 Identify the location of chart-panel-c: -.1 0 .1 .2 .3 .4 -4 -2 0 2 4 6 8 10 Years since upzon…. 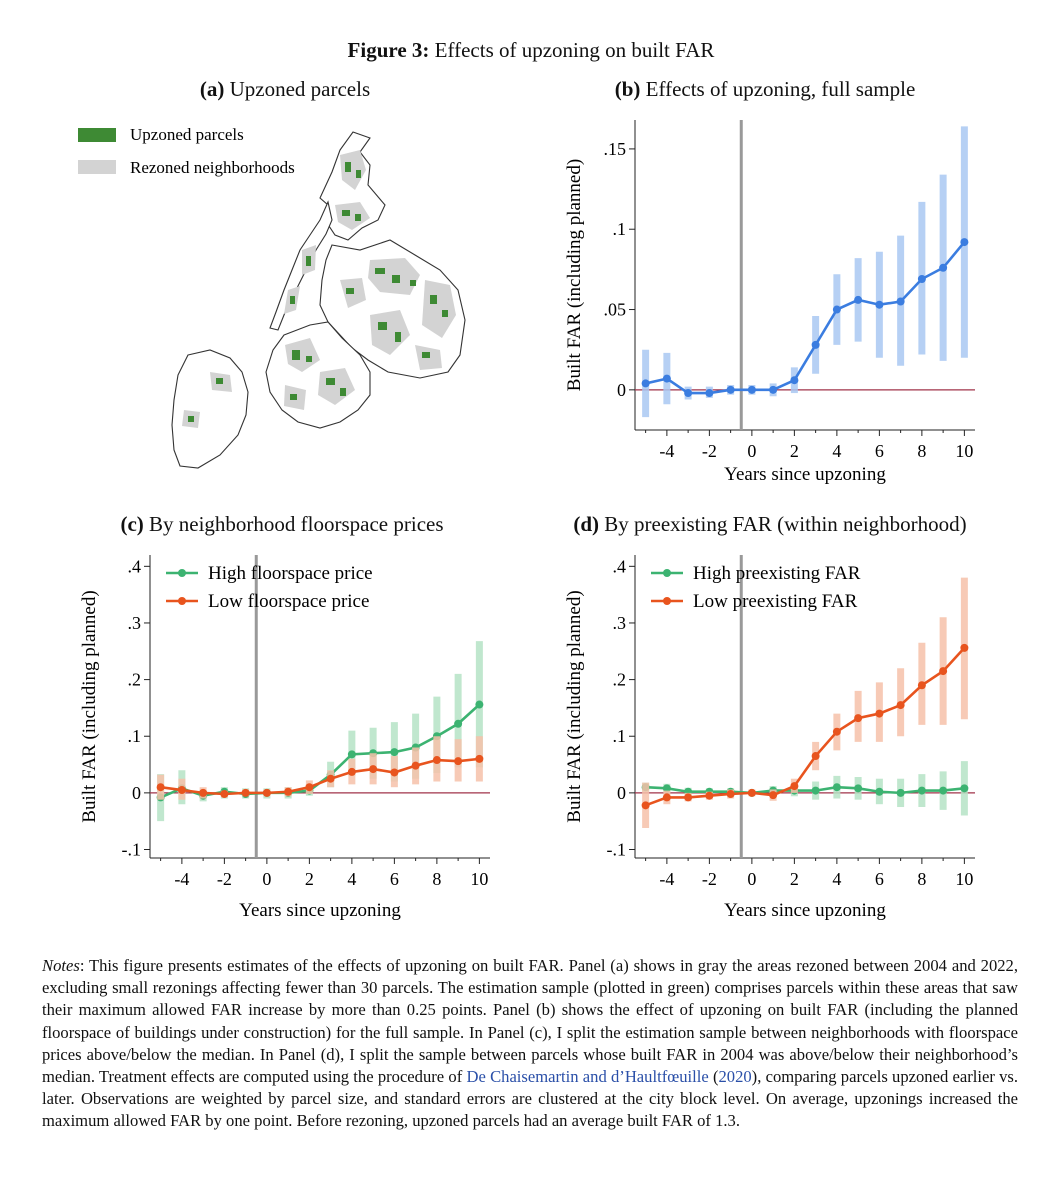
(284, 738).